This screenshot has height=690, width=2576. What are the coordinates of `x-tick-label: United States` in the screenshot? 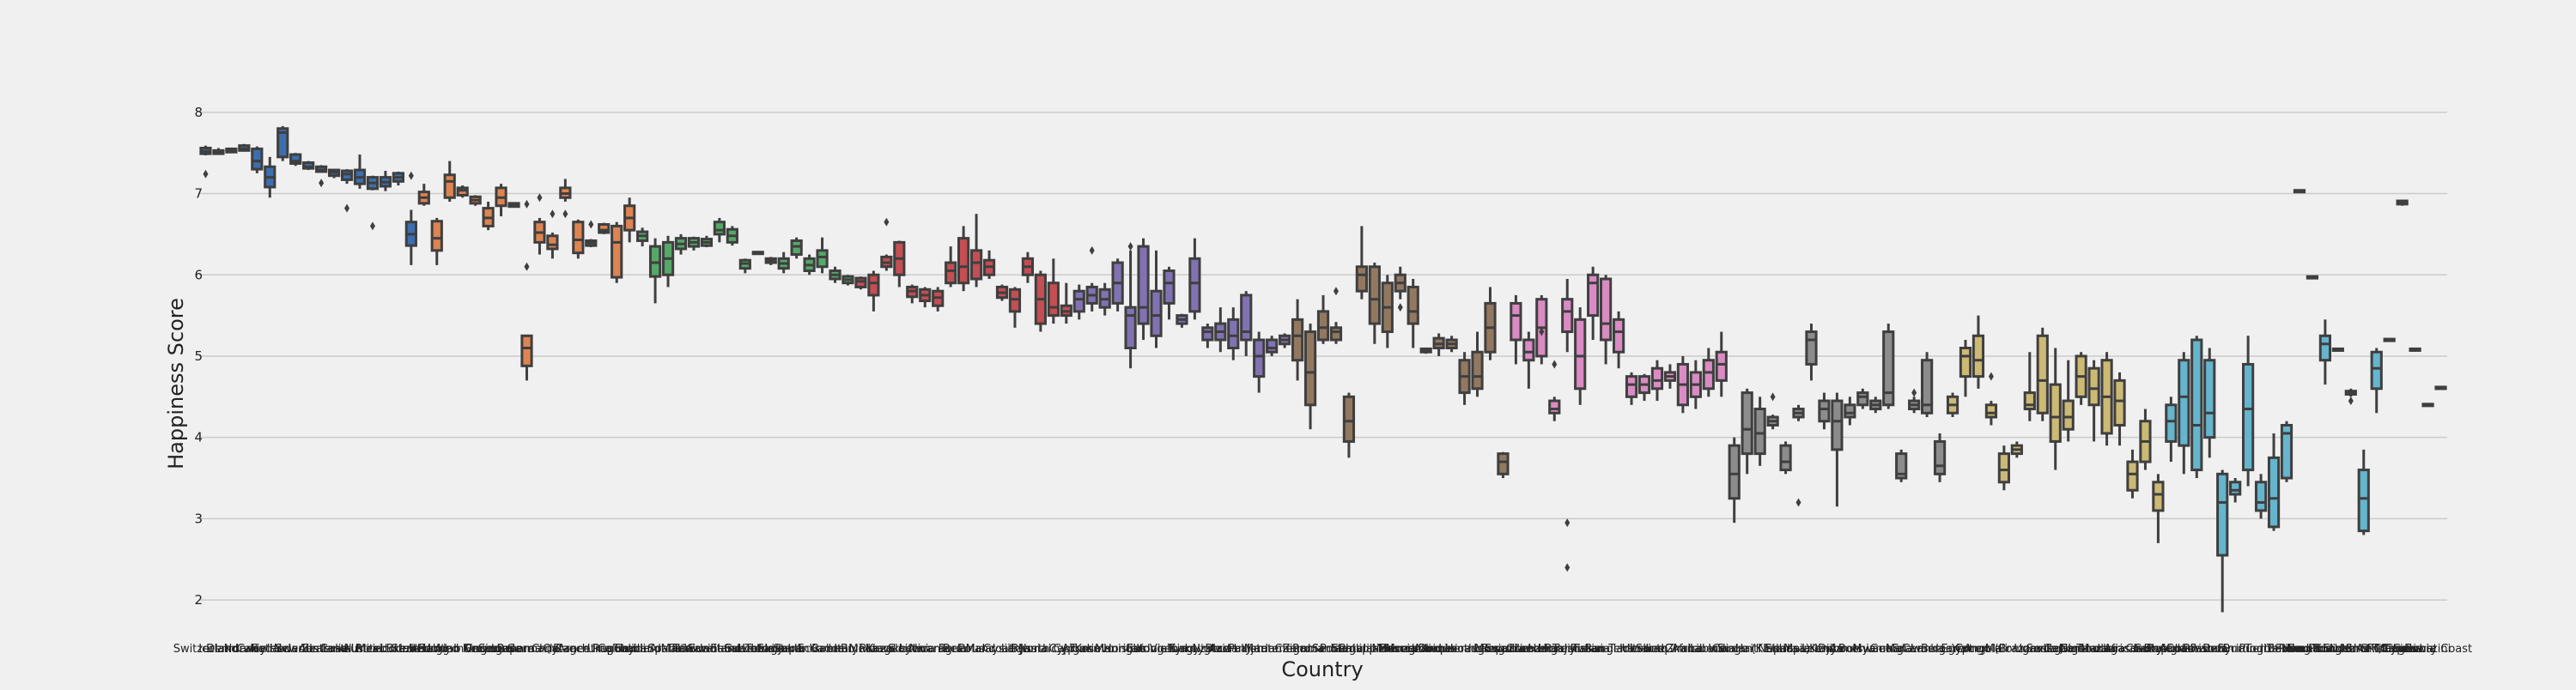 It's located at (389, 649).